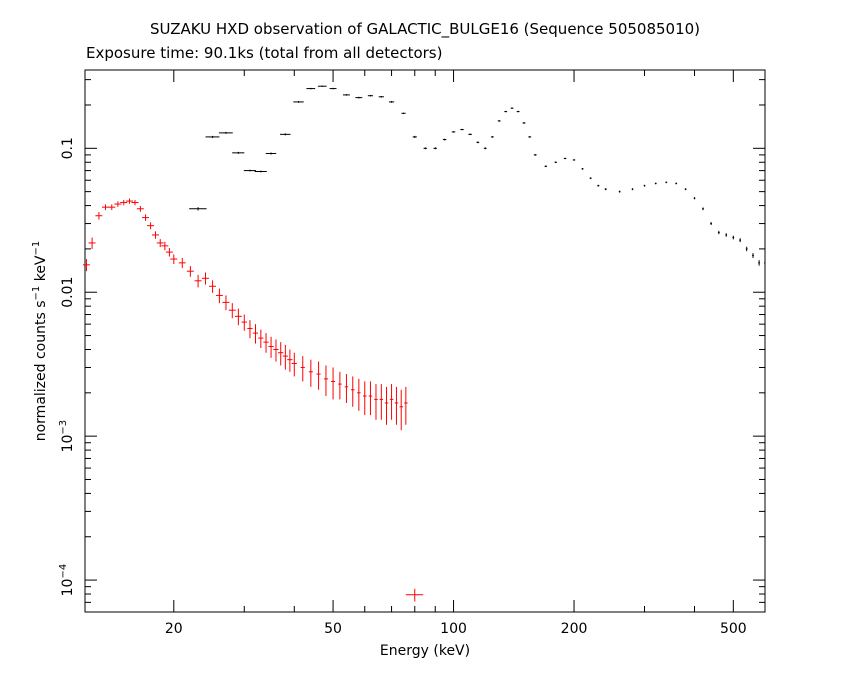  I want to click on x-tick-label: 20, so click(174, 629).